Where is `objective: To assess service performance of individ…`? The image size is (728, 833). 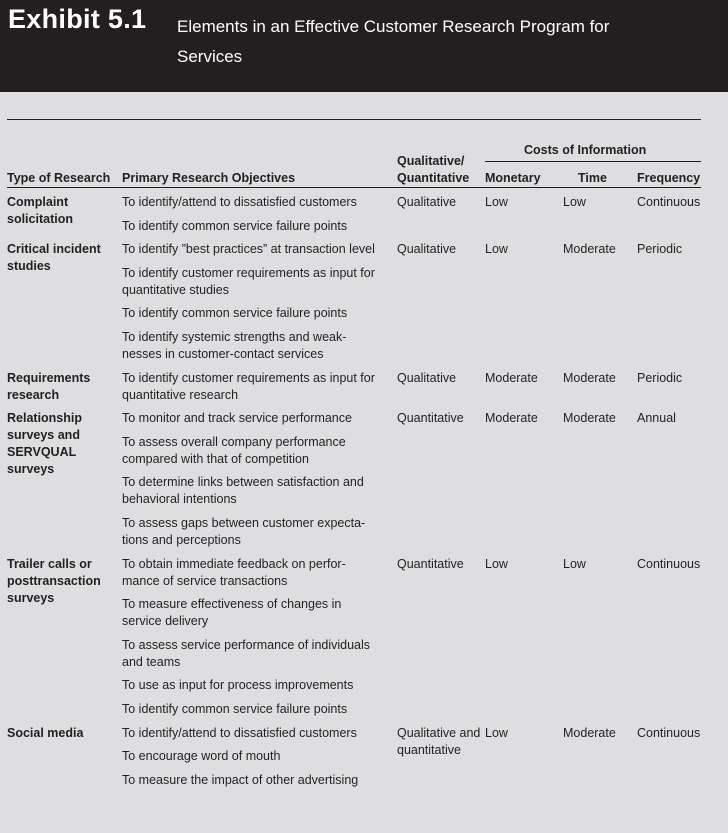 objective: To assess service performance of individ… is located at coordinates (246, 653).